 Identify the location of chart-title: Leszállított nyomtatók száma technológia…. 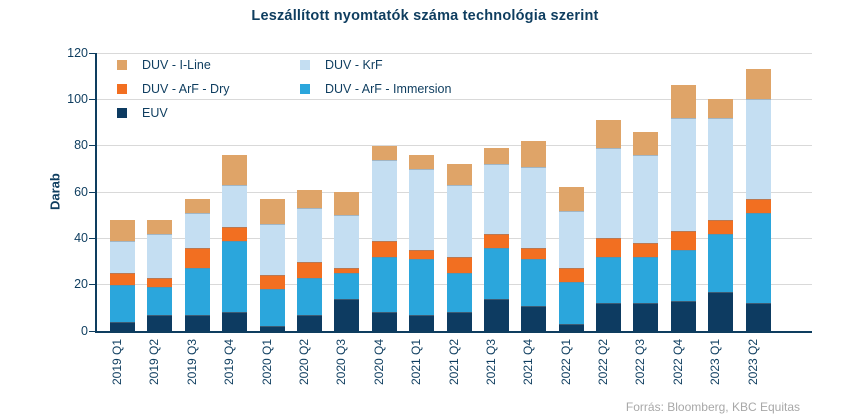
(425, 16).